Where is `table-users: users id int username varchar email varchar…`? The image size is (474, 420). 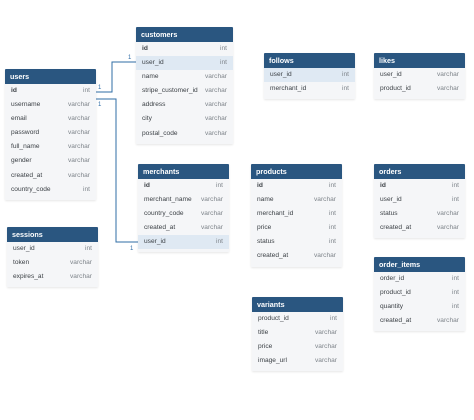
table-users: users id int username varchar email varchar… is located at coordinates (50, 134).